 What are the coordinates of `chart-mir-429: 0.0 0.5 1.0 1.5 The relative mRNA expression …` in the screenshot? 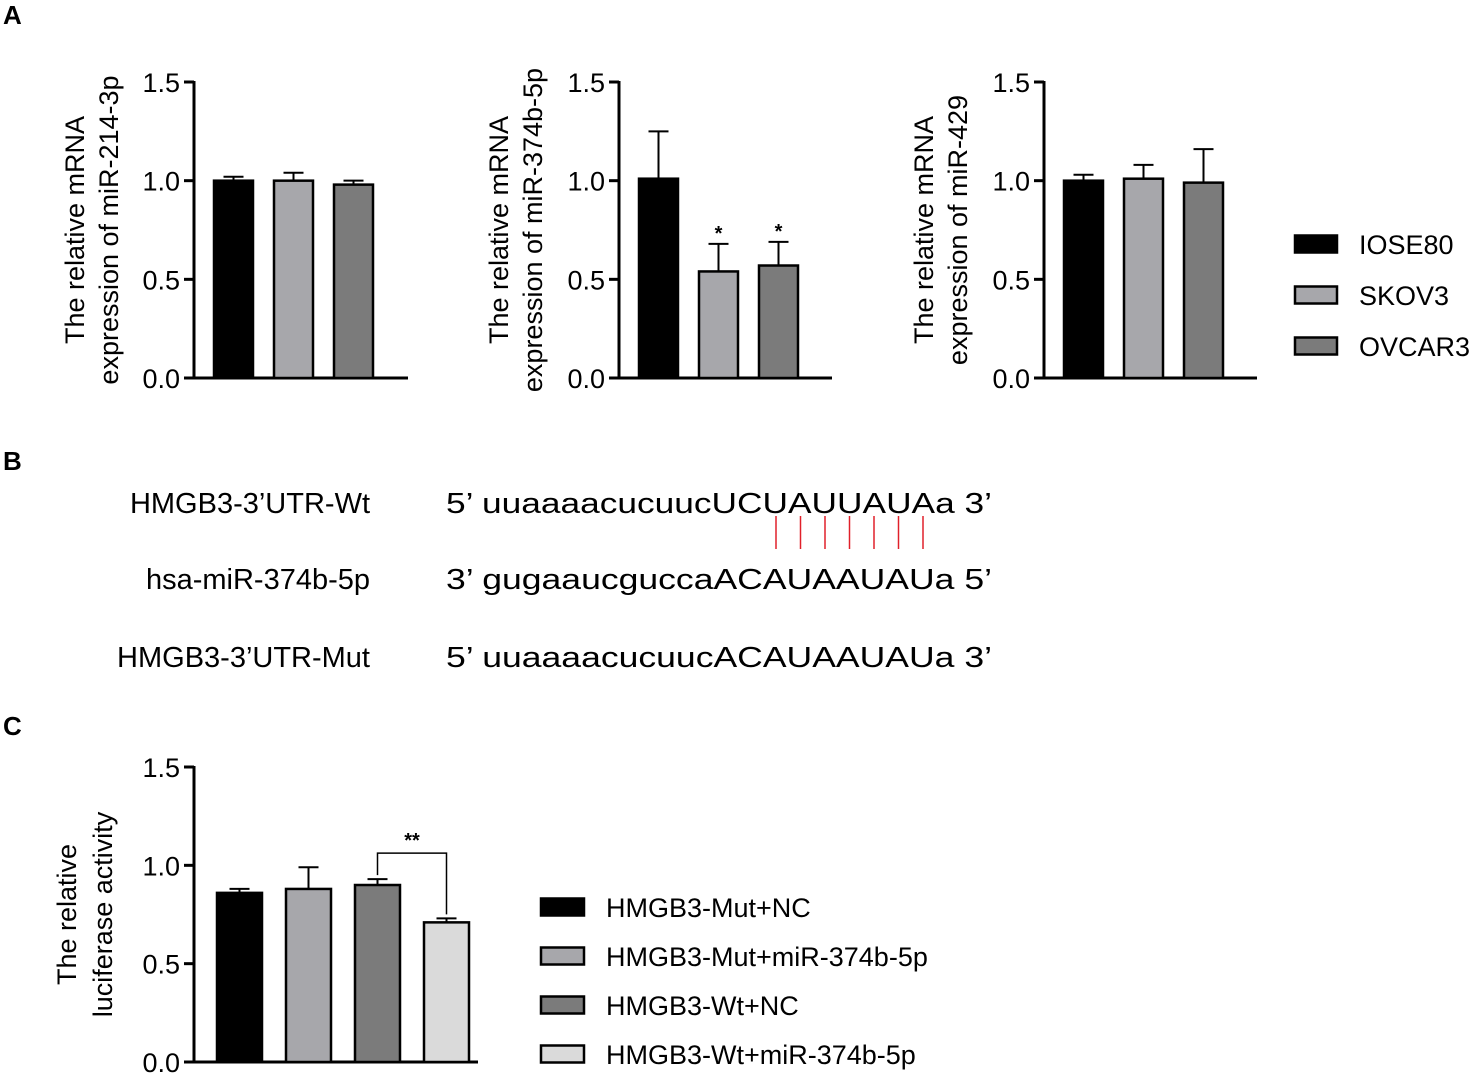 It's located at (1083, 231).